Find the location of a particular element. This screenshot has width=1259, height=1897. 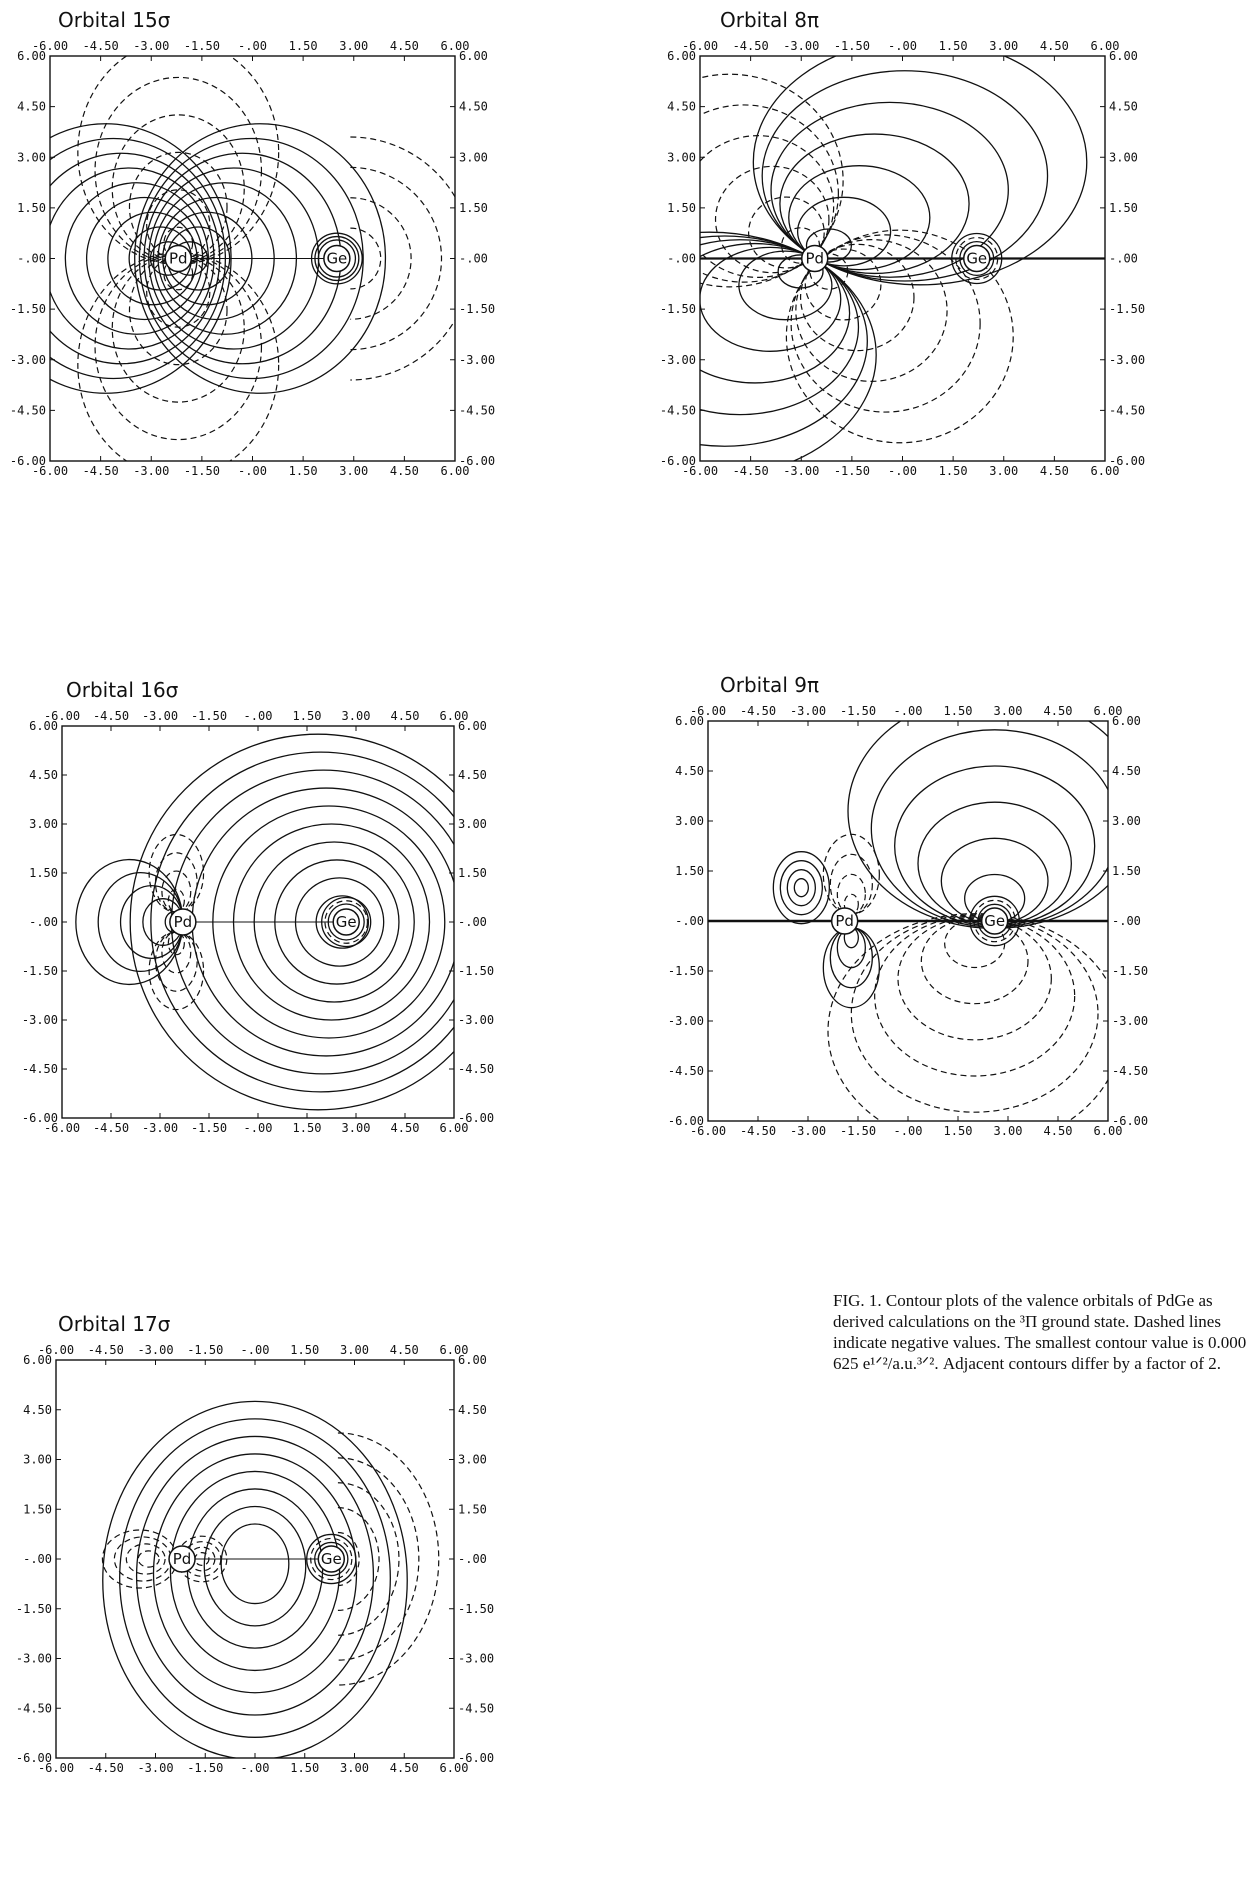

x-tick-label-bottom: -6.00 is located at coordinates (62, 1128).